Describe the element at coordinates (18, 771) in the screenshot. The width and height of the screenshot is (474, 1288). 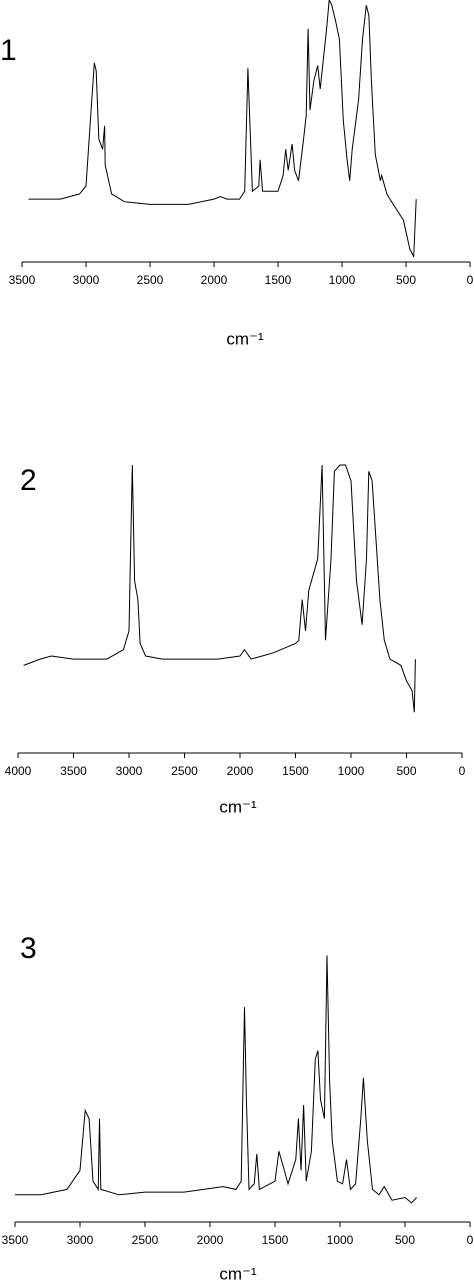
I see `x-tick-label: 4000` at that location.